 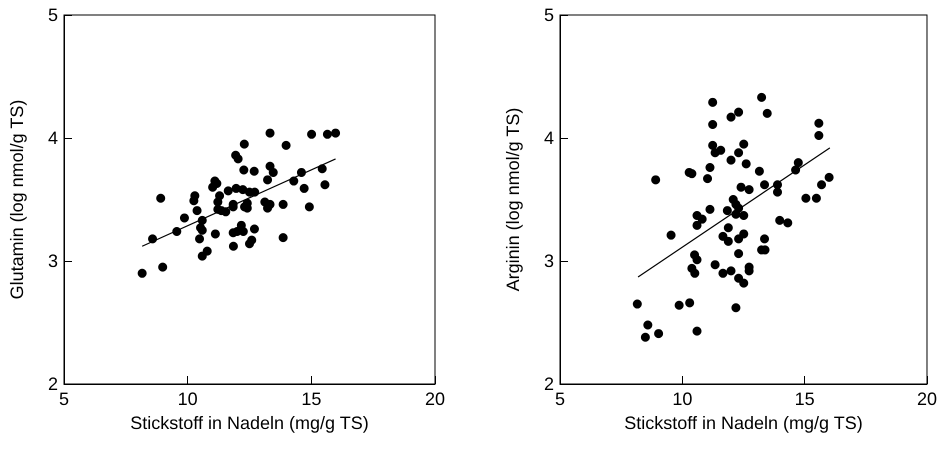 I want to click on y-axis-title: Arginin (log nmol/g TS), so click(x=513, y=200).